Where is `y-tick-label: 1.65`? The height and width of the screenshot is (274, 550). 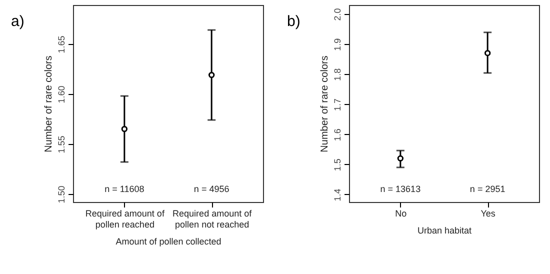
y-tick-label: 1.65 is located at coordinates (61, 45).